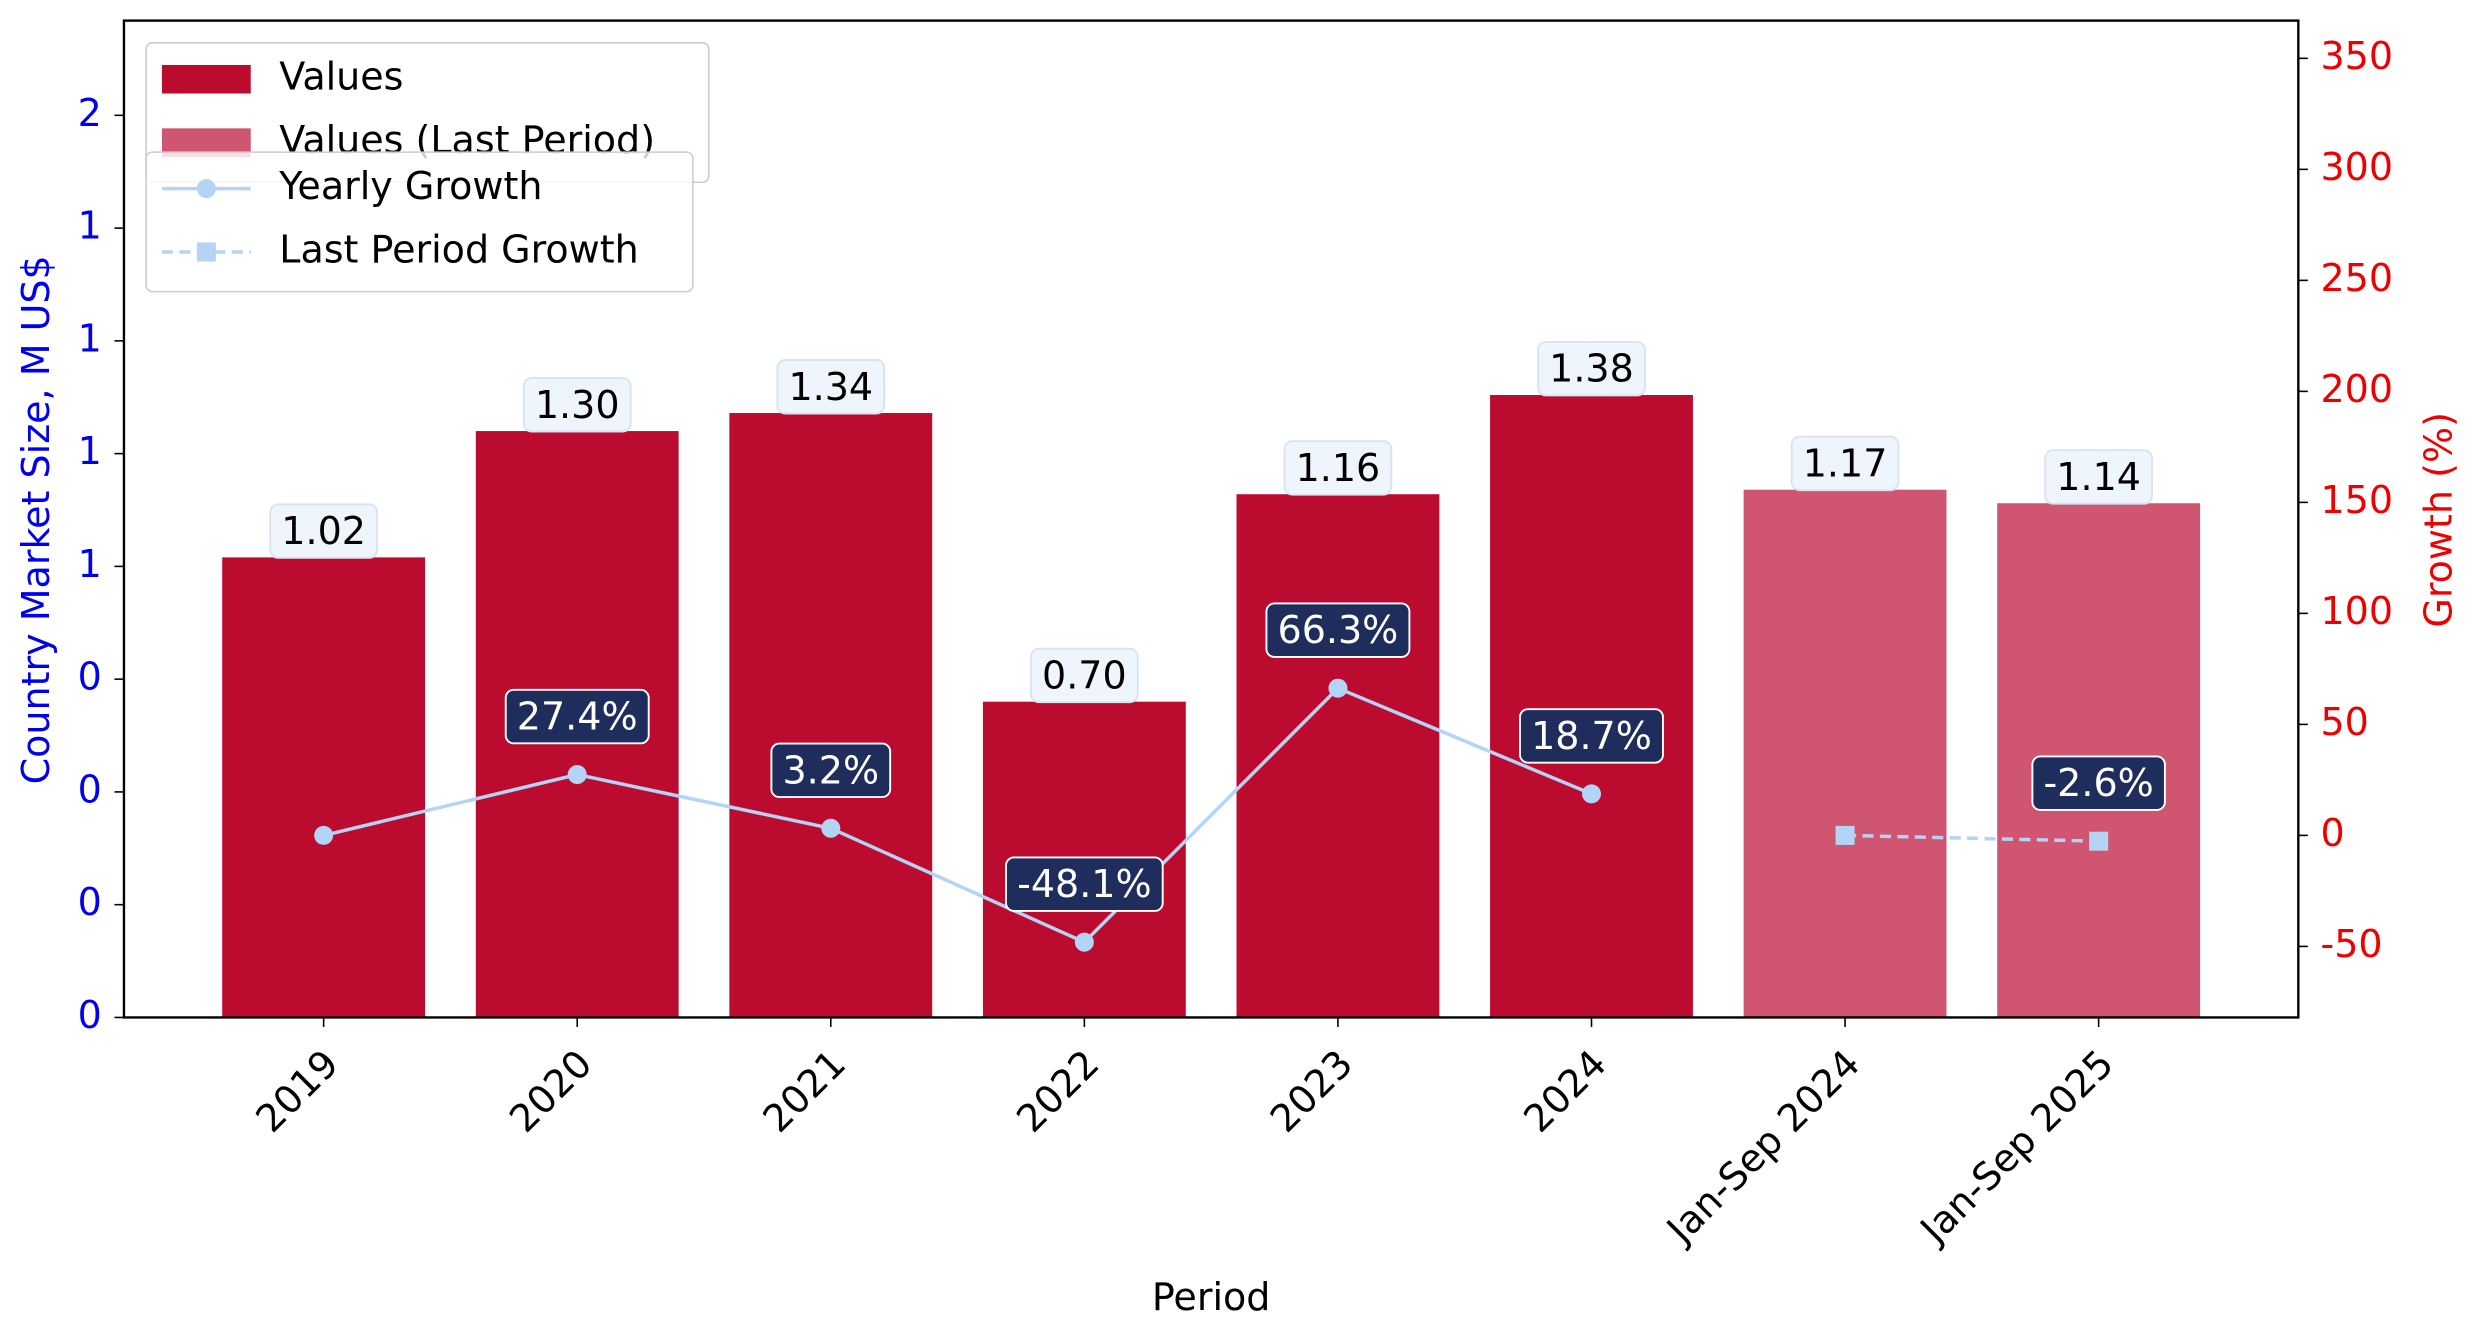  I want to click on data-label: 1.34, so click(831, 387).